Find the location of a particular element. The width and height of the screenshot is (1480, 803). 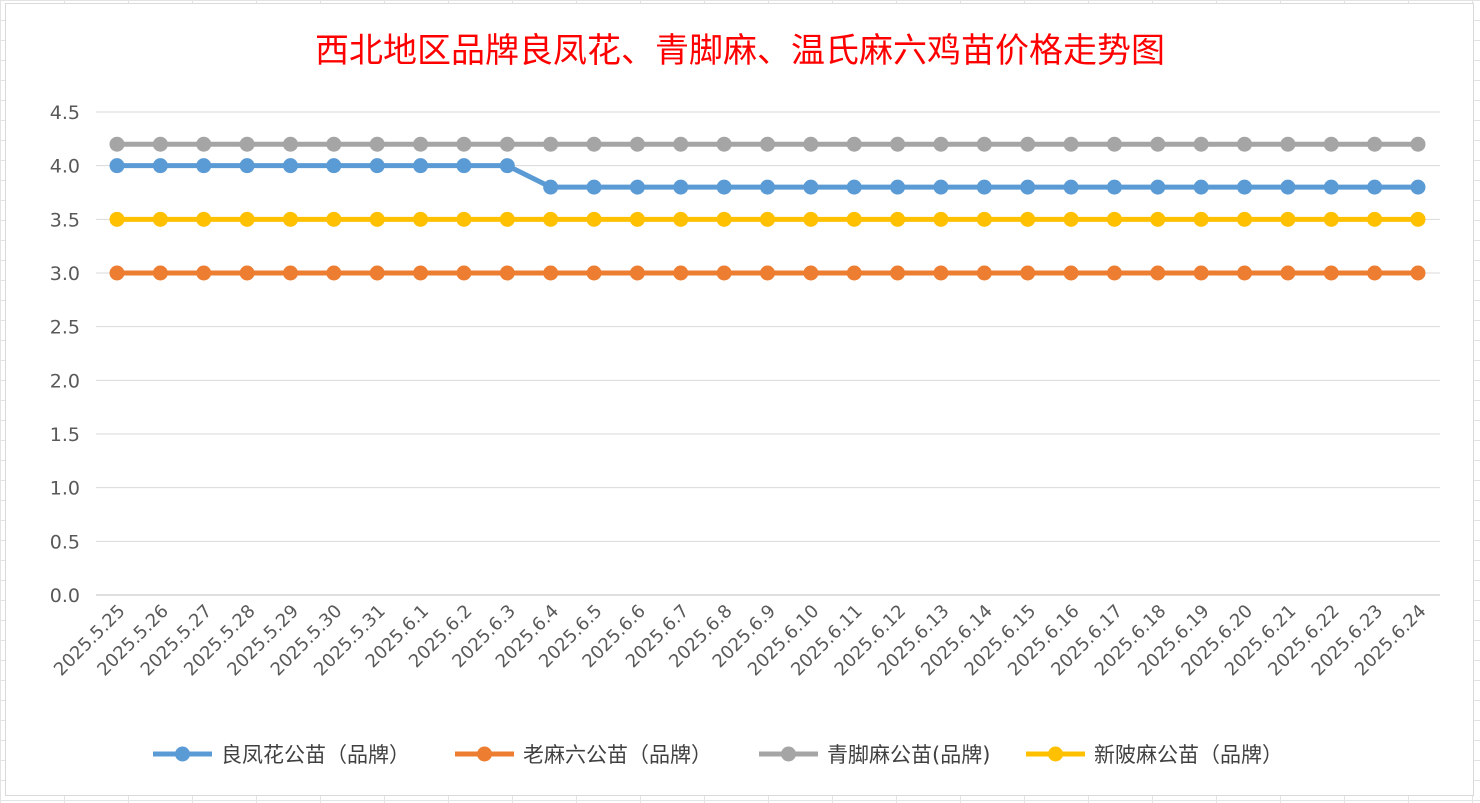

legend-item: 老麻六公苗（品牌） is located at coordinates (583, 755).